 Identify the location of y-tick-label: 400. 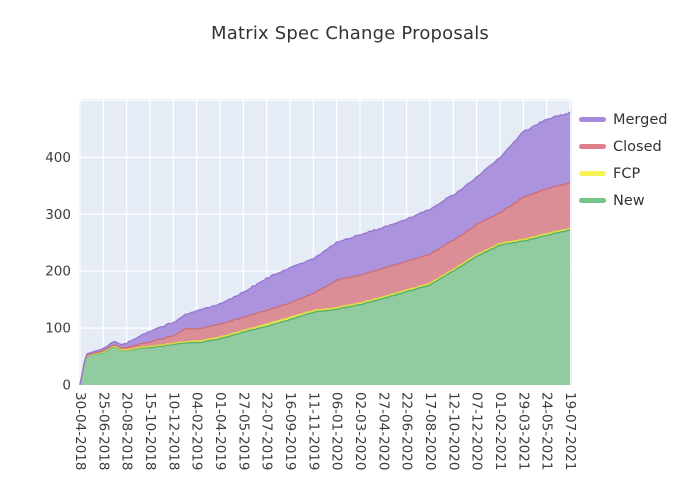
(58, 158).